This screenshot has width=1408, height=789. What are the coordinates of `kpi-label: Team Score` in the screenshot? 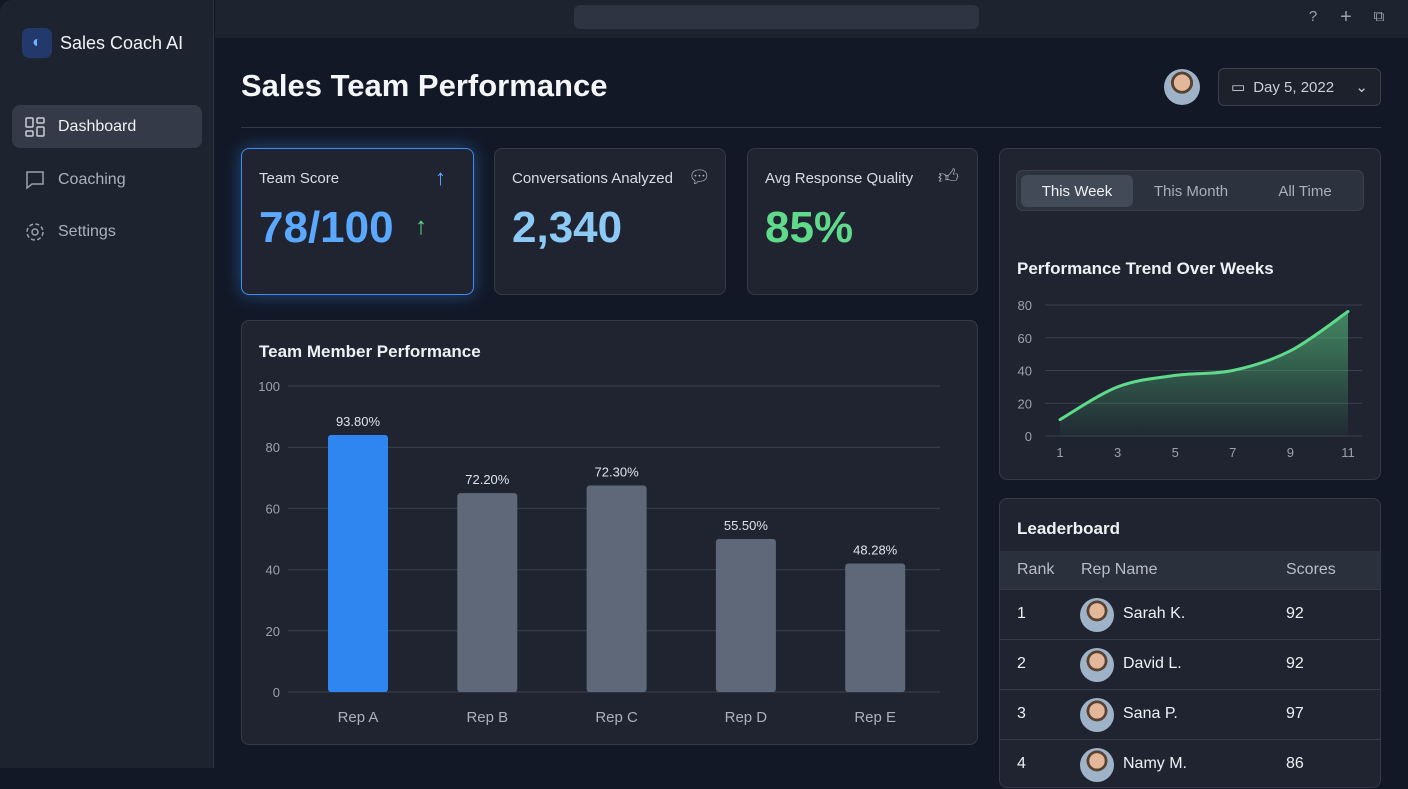 It's located at (299, 178).